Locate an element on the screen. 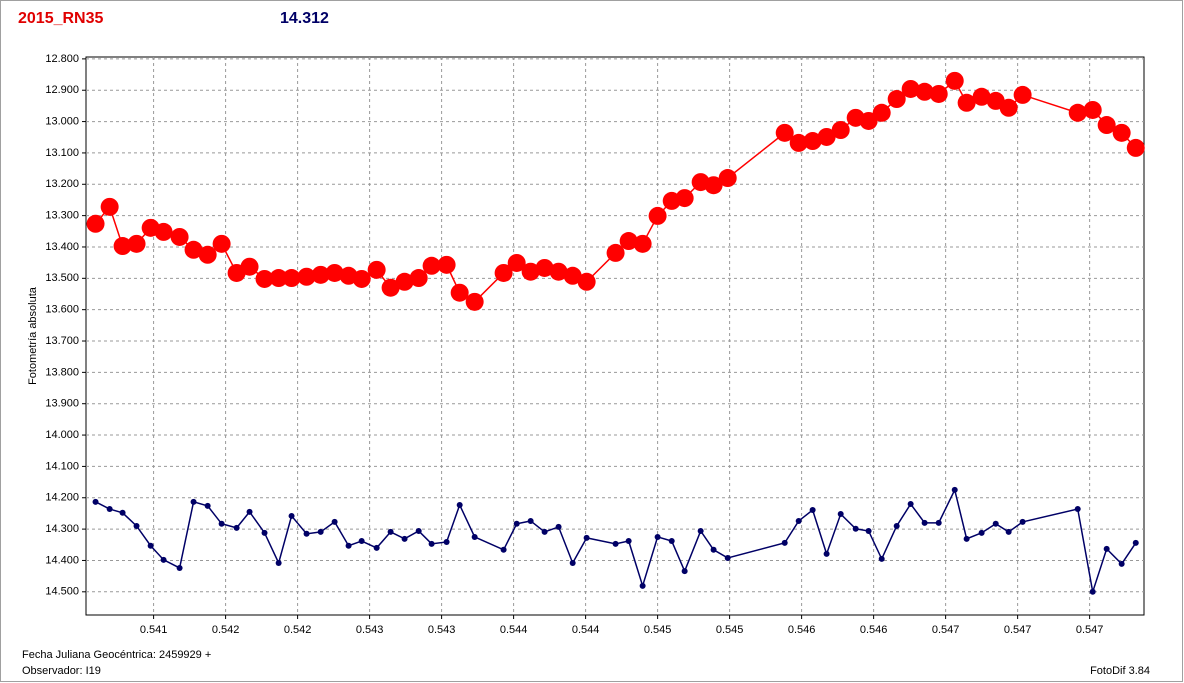 This screenshot has width=1184, height=683. y-tick-label: 13.900 is located at coordinates (62, 404).